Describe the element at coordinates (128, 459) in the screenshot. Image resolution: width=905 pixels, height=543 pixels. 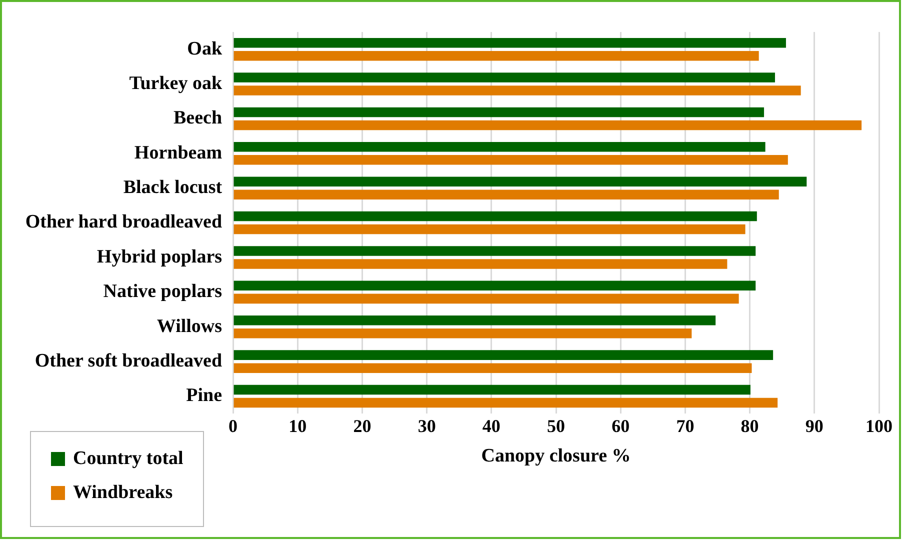
I see `legend-label: Country total` at that location.